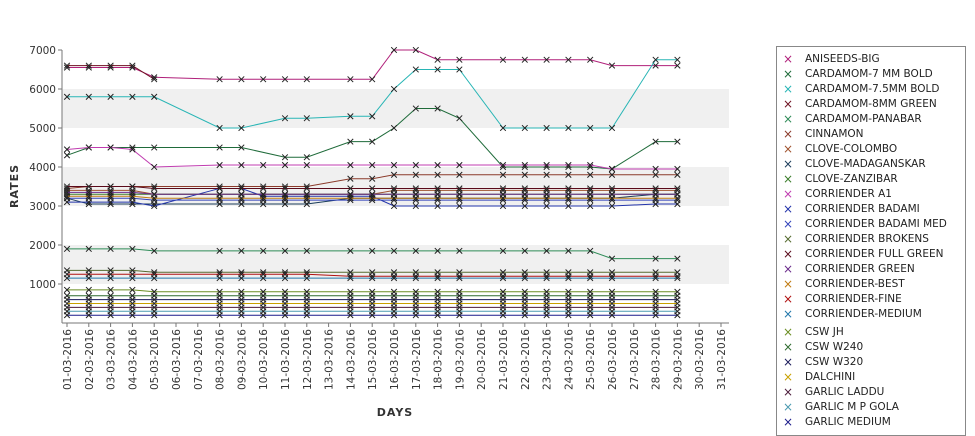  Describe the element at coordinates (841, 406) in the screenshot. I see `legend-item: × GARLIC M P GOLA` at that location.